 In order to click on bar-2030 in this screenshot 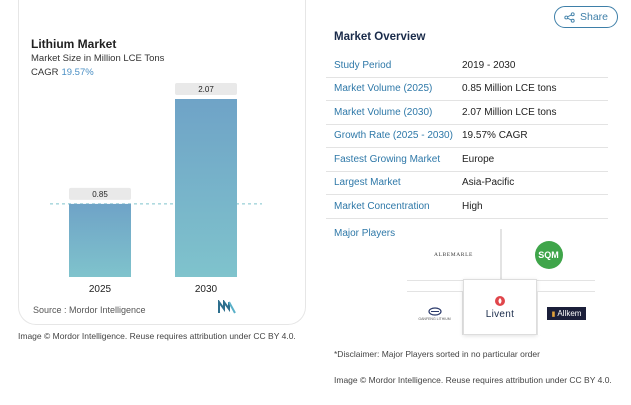, I will do `click(206, 188)`.